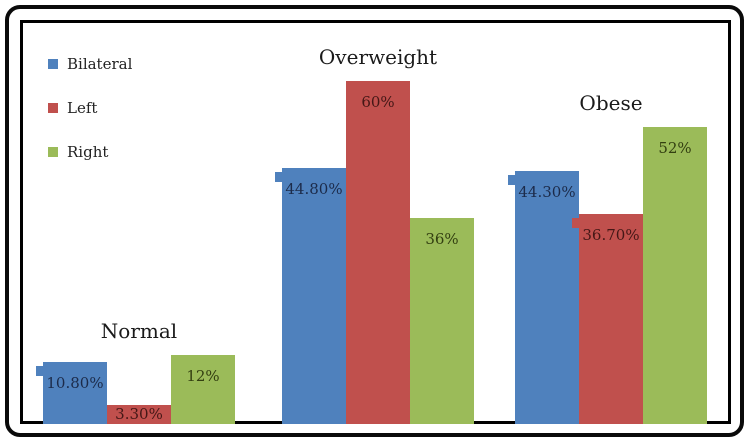  What do you see at coordinates (378, 252) in the screenshot?
I see `bar-left-overweight` at bounding box center [378, 252].